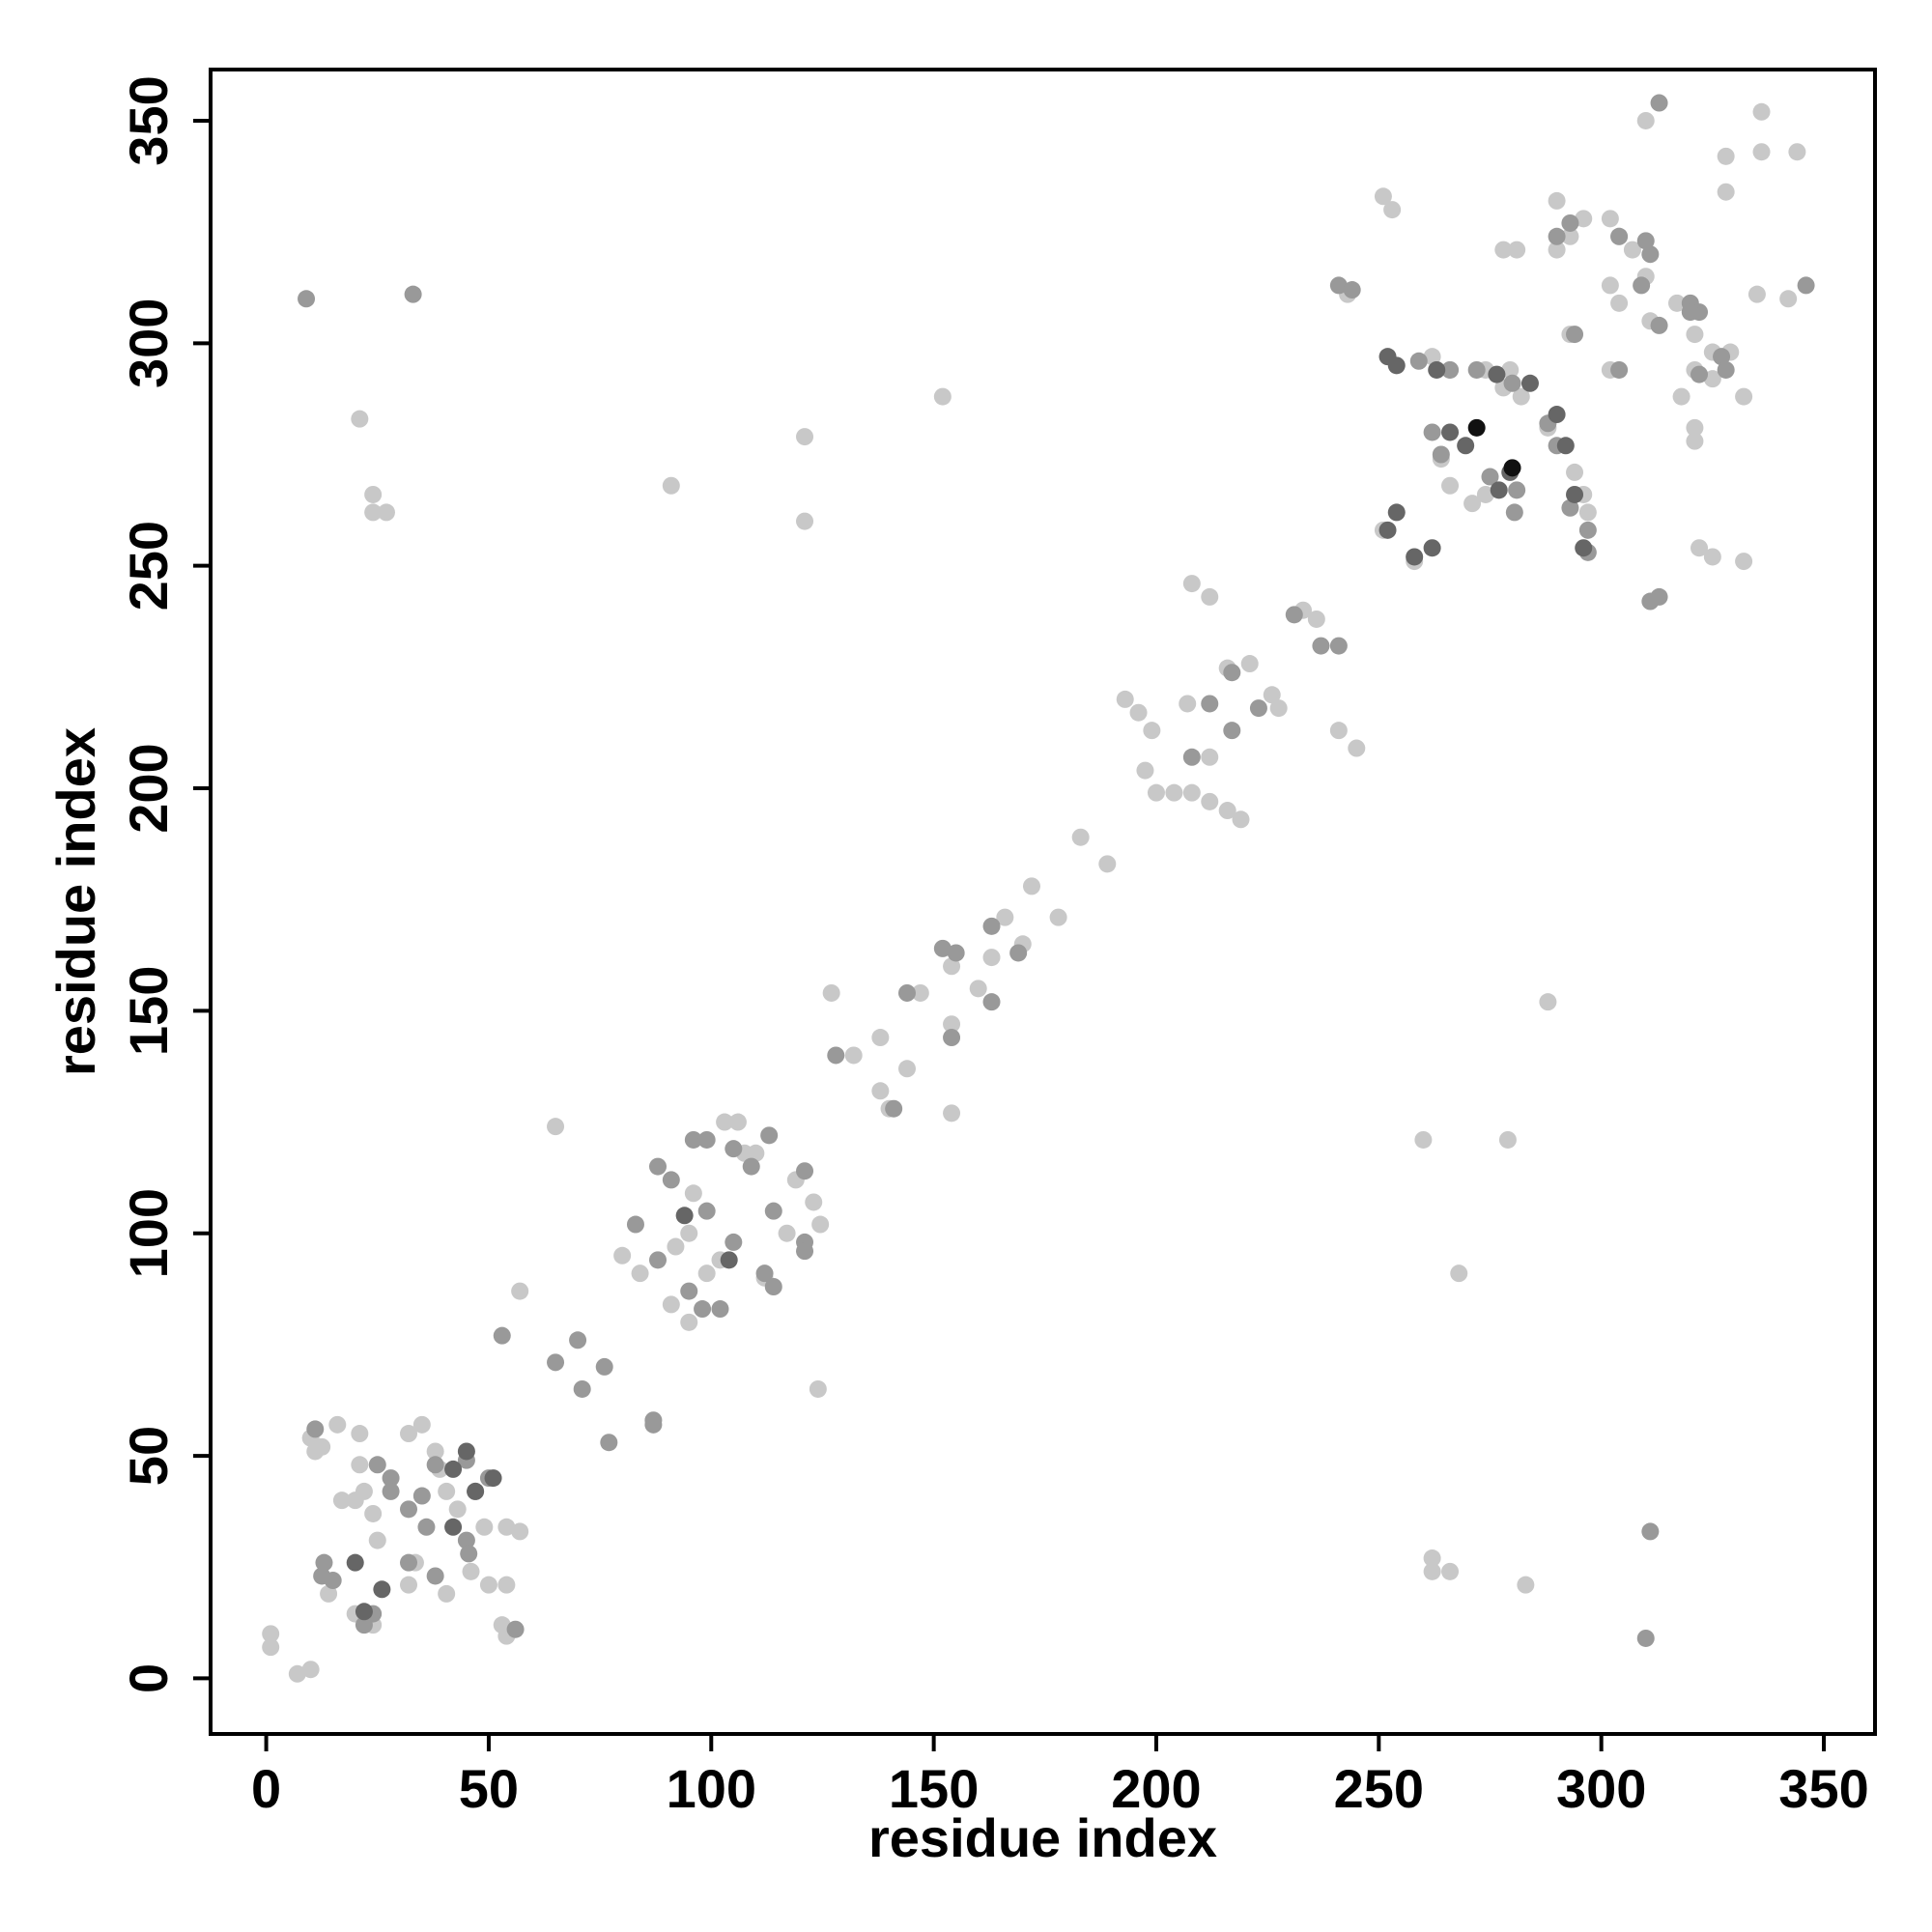  Describe the element at coordinates (148, 1456) in the screenshot. I see `y-tick-label: 50` at that location.